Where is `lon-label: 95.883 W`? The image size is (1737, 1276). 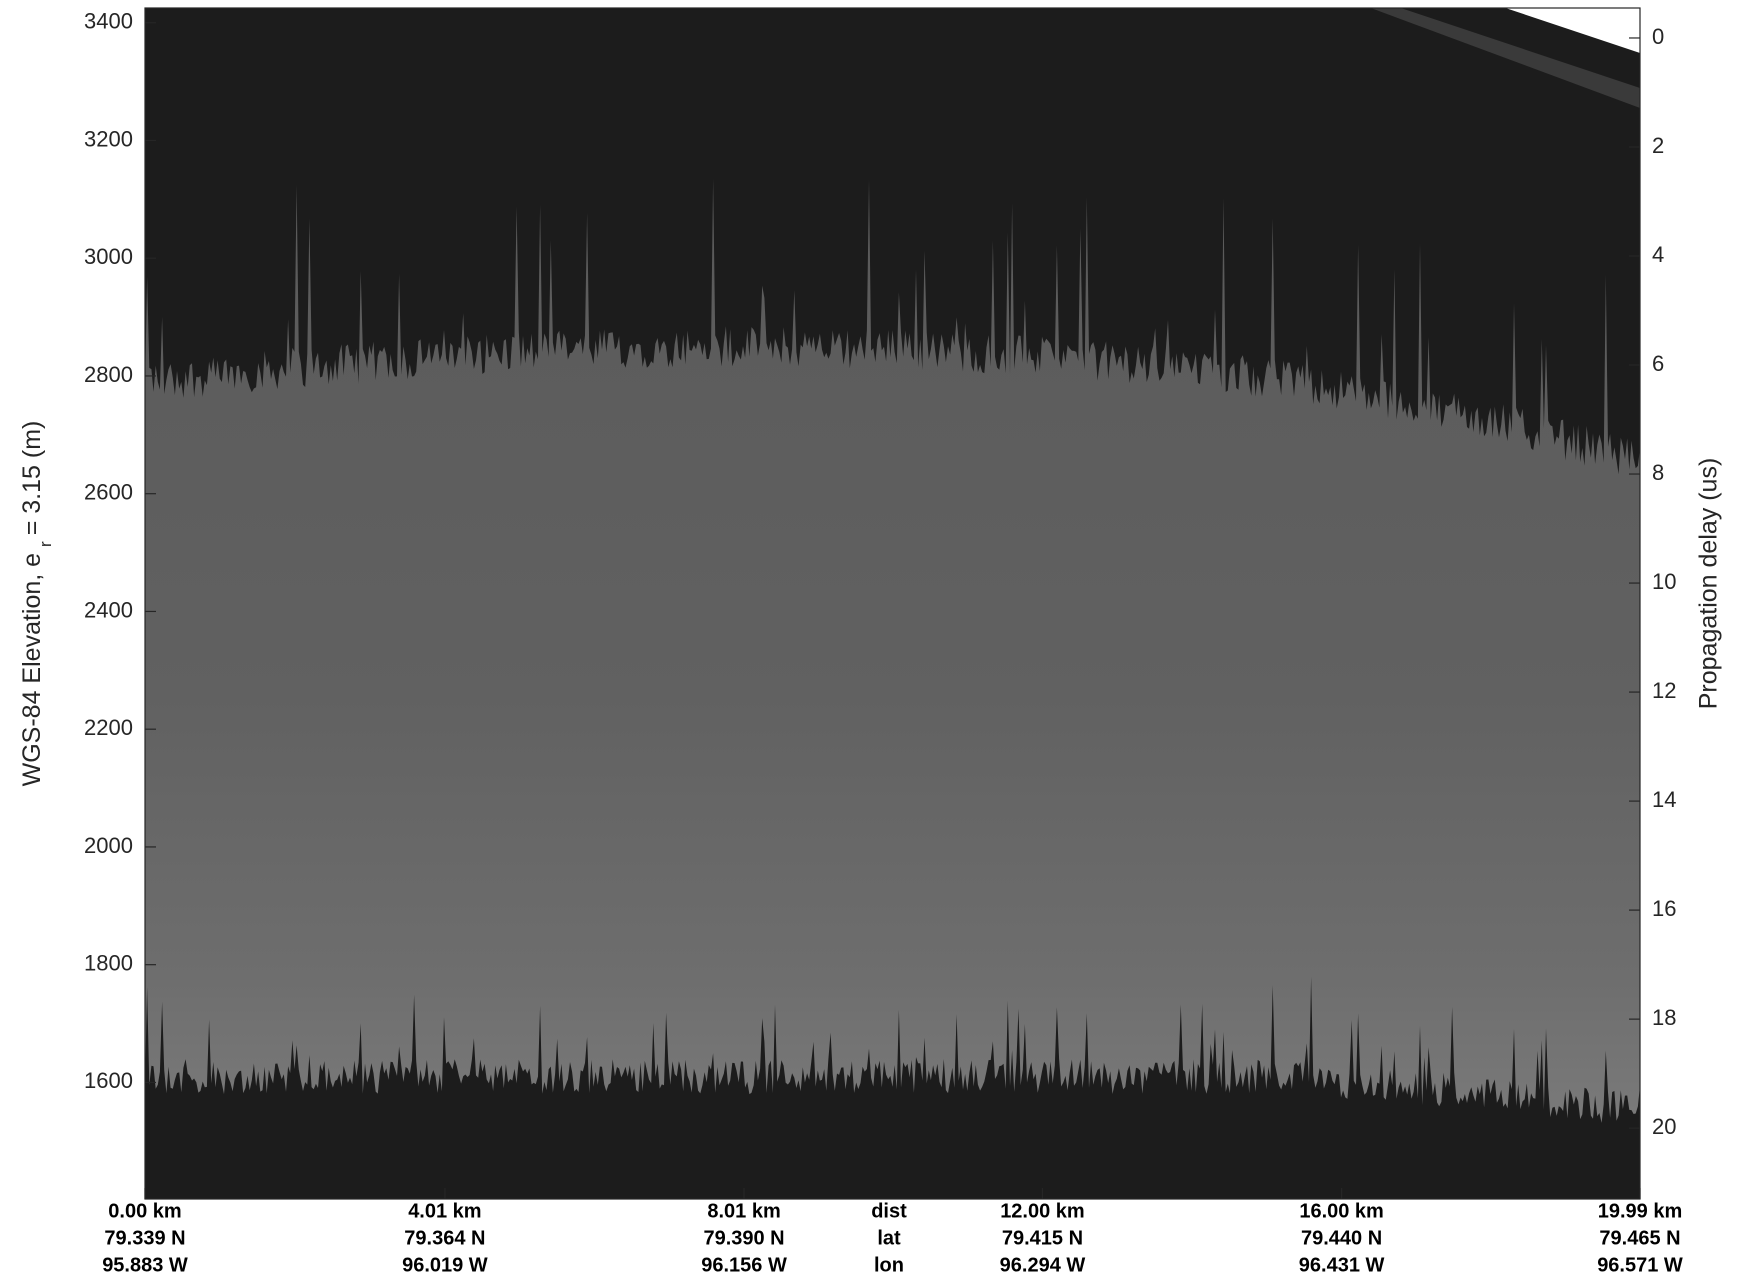
lon-label: 95.883 W is located at coordinates (145, 1265).